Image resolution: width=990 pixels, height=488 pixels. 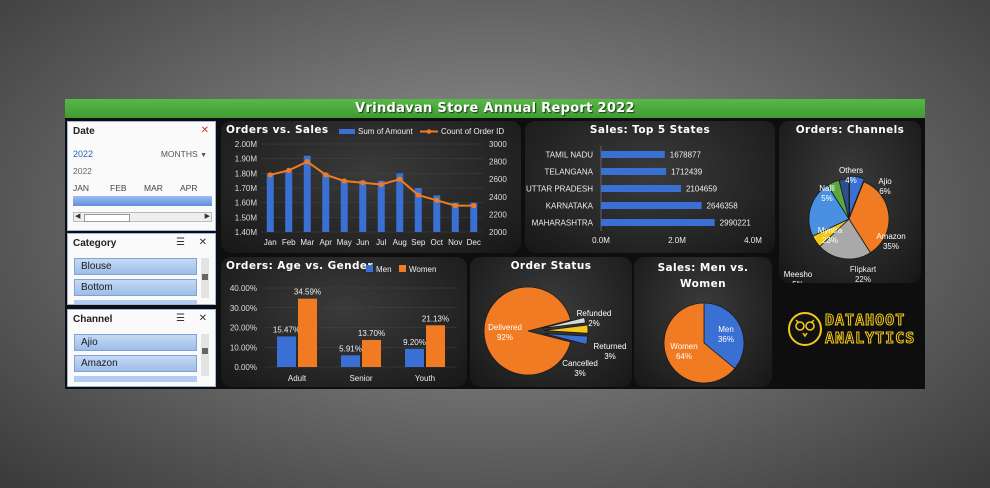 I want to click on scroll-left-icon: ◀, so click(x=78, y=216).